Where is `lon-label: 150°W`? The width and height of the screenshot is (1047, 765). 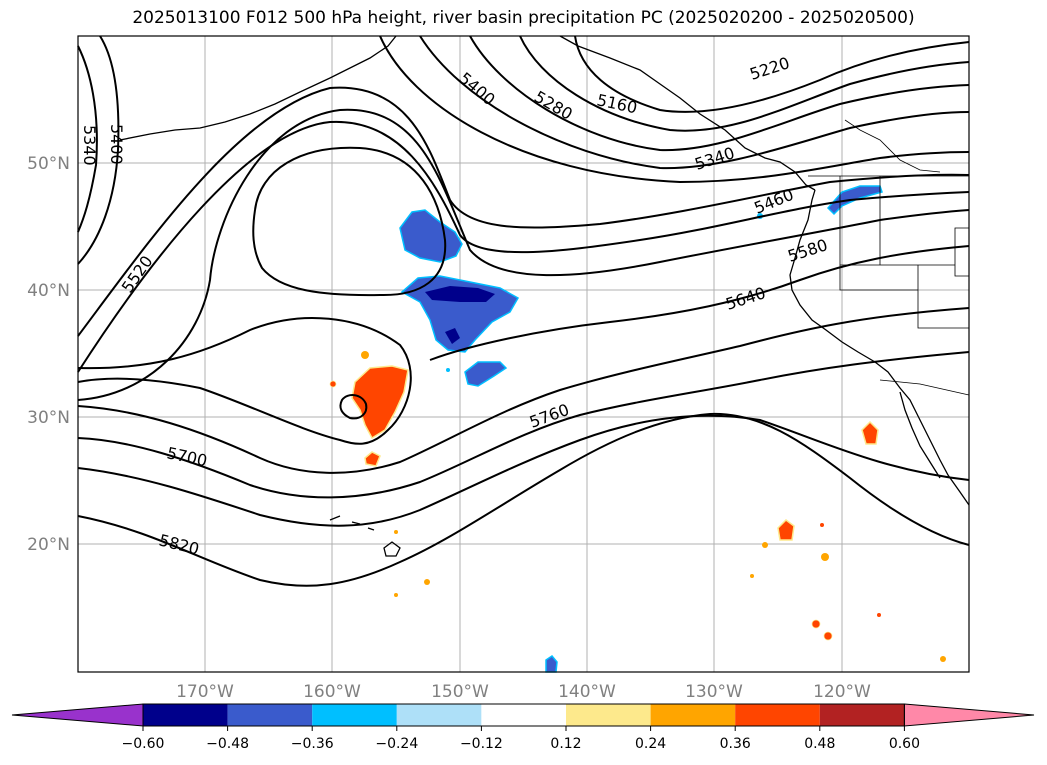 lon-label: 150°W is located at coordinates (460, 692).